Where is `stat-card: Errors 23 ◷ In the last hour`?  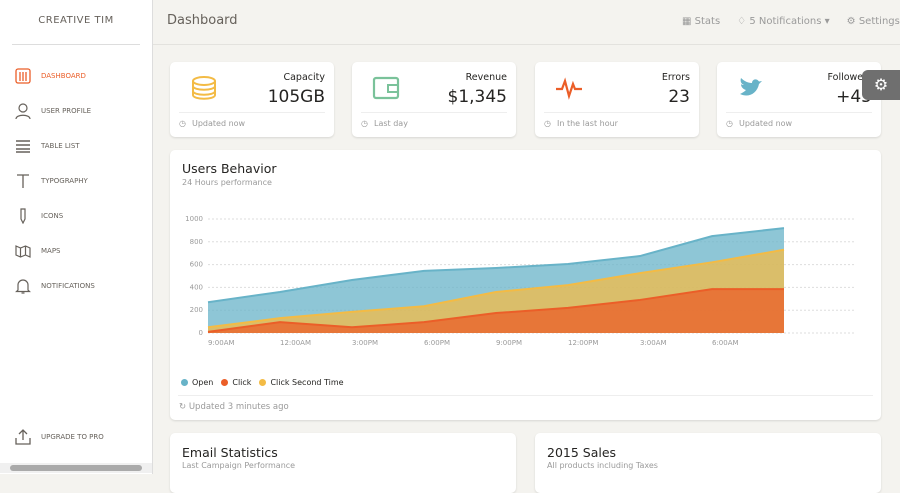 stat-card: Errors 23 ◷ In the last hour is located at coordinates (617, 99).